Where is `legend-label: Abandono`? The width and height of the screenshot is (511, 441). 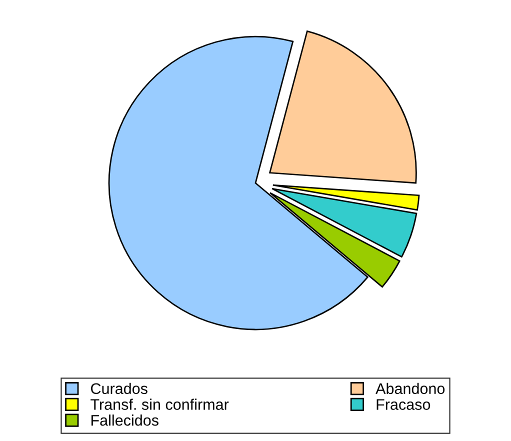 legend-label: Abandono is located at coordinates (410, 388).